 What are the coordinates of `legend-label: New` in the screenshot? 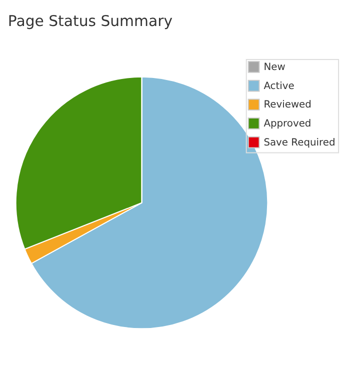 It's located at (275, 67).